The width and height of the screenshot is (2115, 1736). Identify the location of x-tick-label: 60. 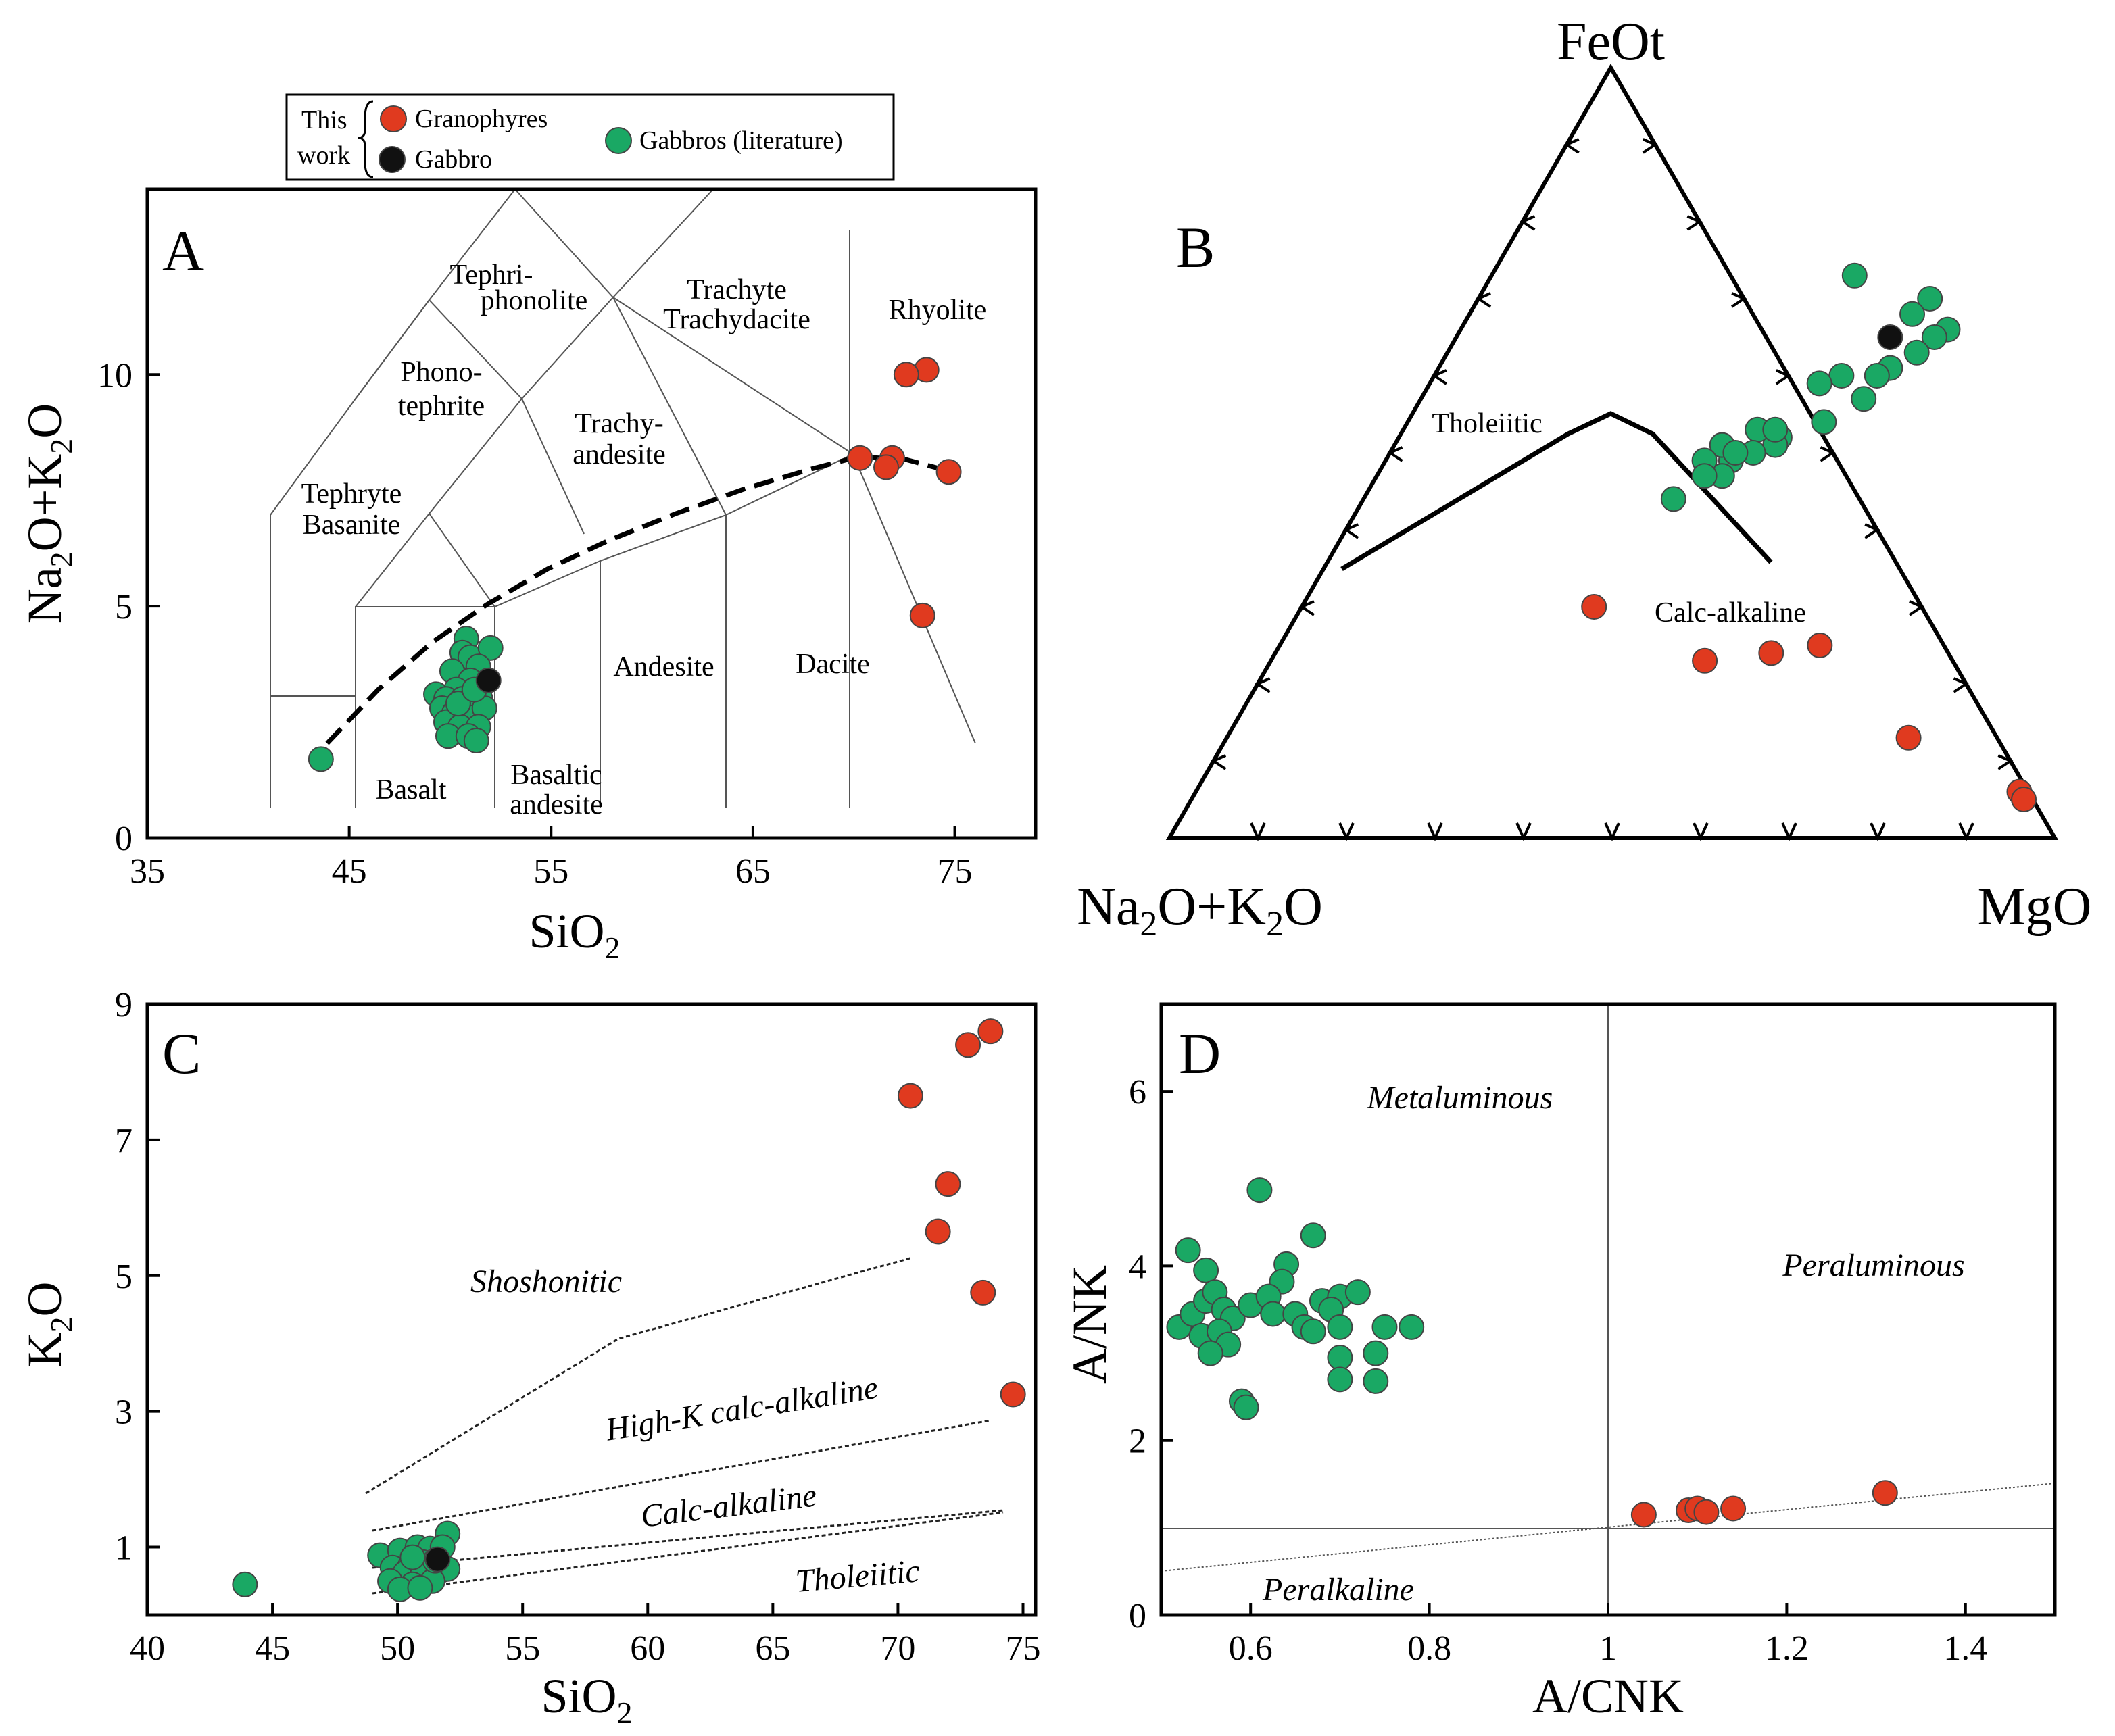
(647, 1648).